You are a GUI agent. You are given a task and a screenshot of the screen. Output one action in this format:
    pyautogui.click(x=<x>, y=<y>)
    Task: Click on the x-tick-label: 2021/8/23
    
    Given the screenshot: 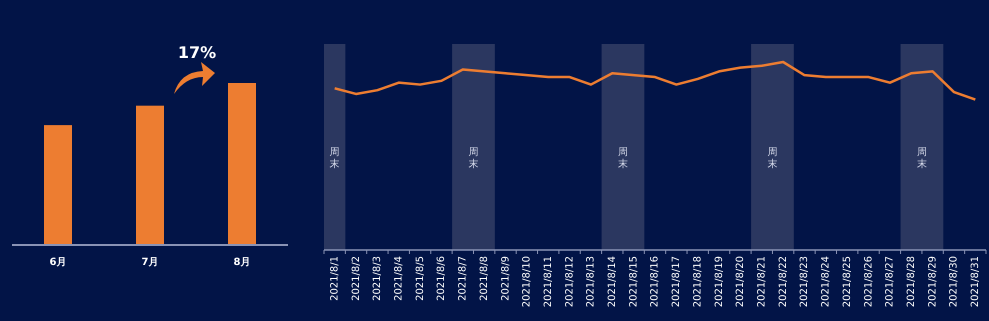 What is the action you would take?
    pyautogui.click(x=804, y=282)
    